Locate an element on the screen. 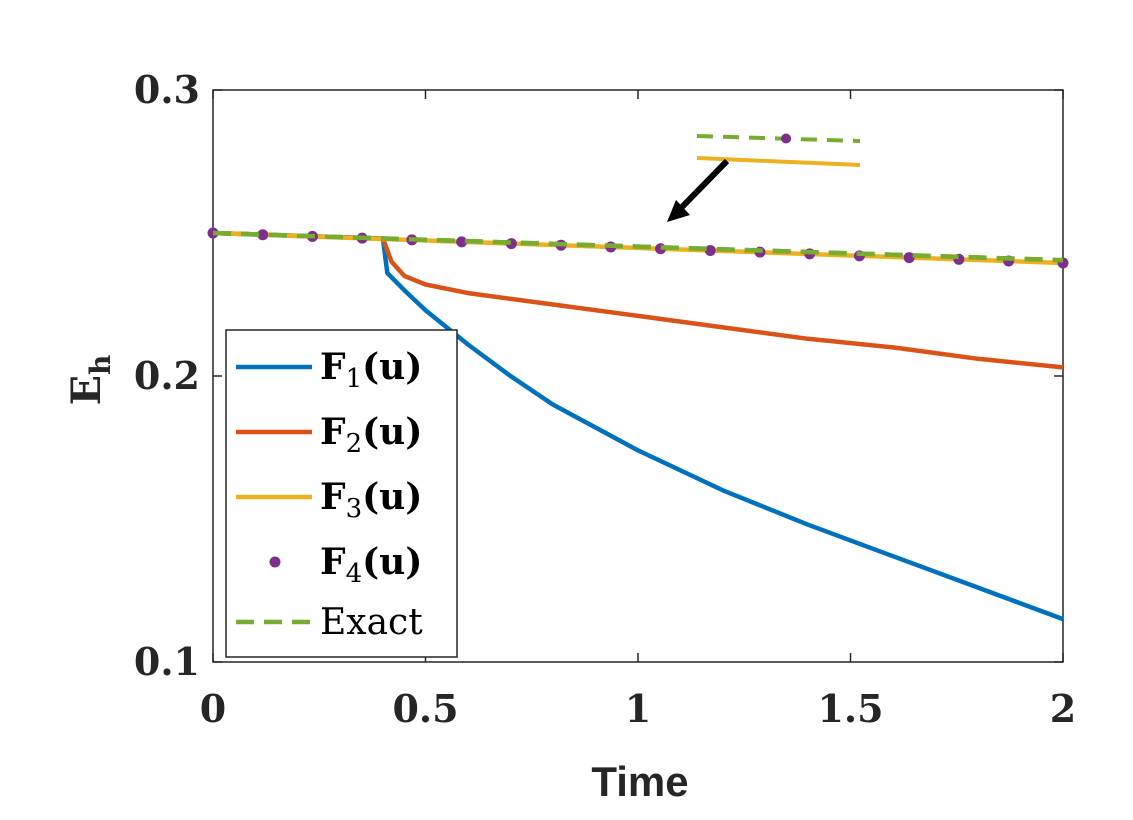 This screenshot has height=820, width=1133. legend-label-3: F3(u) is located at coordinates (371, 500).